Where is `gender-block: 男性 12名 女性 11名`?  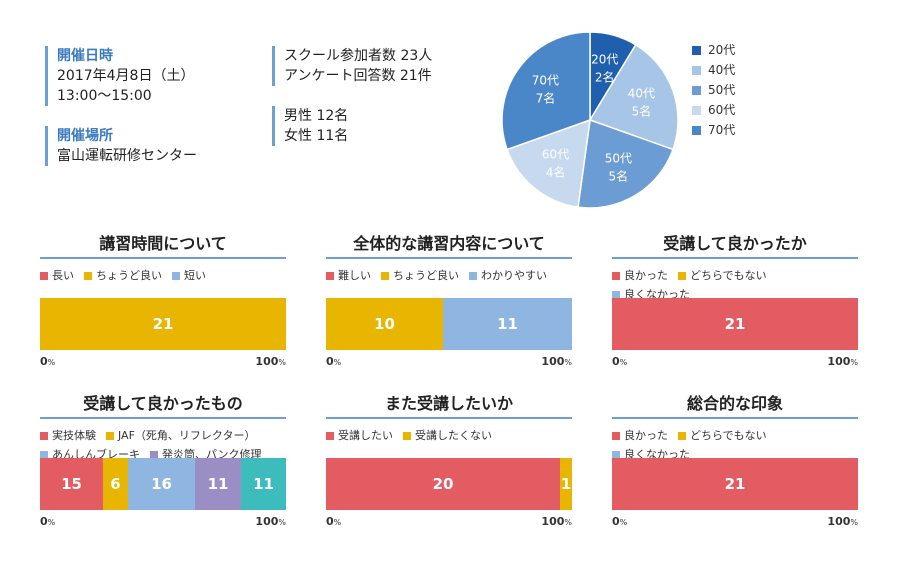 gender-block: 男性 12名 女性 11名 is located at coordinates (310, 126).